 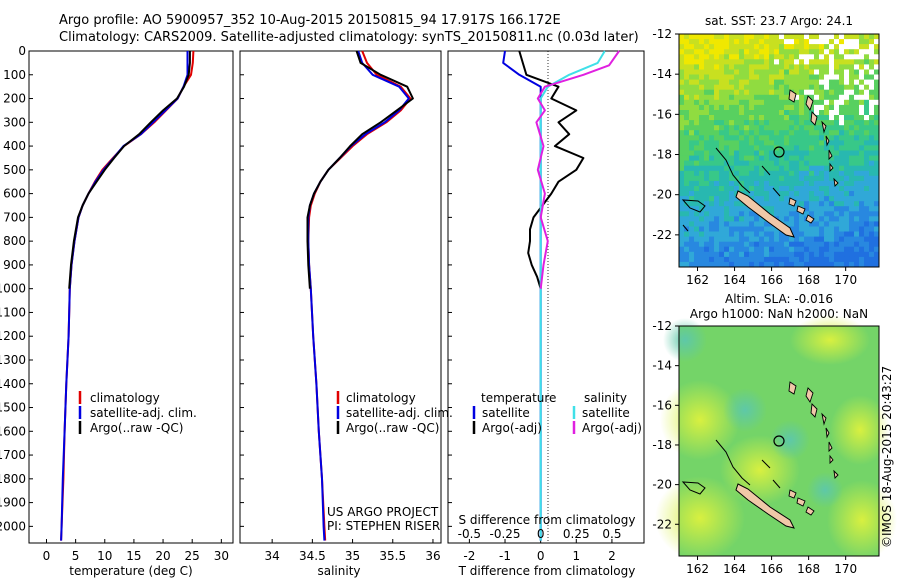 What do you see at coordinates (685, 340) in the screenshot?
I see `sla-low-blob` at bounding box center [685, 340].